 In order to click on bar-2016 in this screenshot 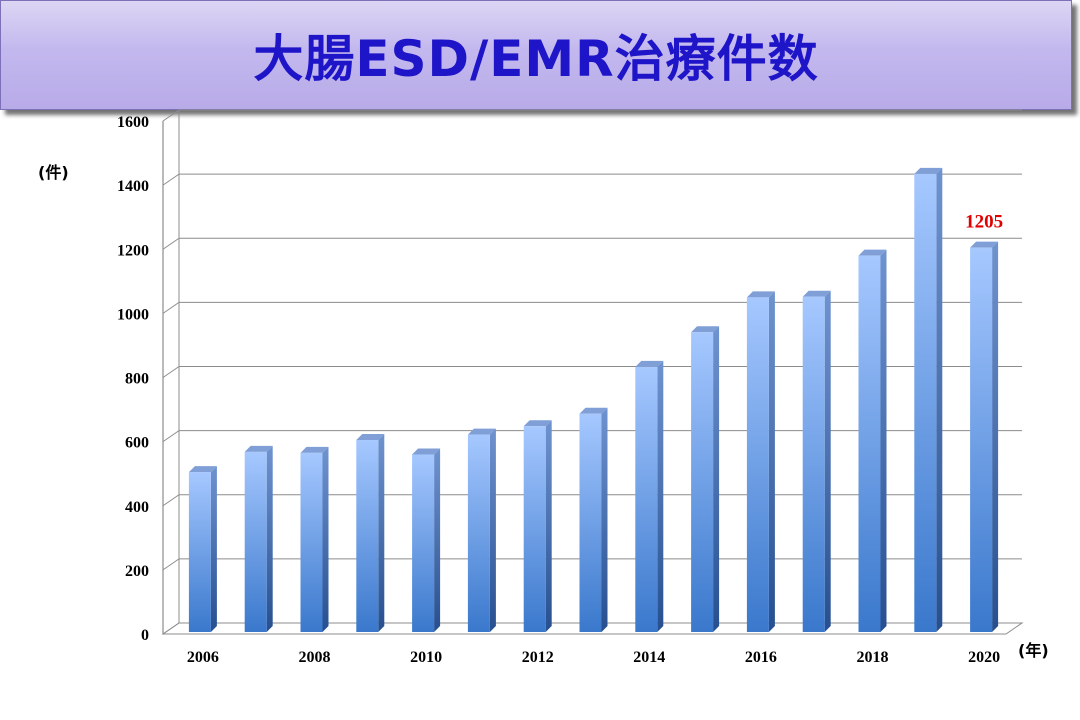, I will do `click(760, 461)`.